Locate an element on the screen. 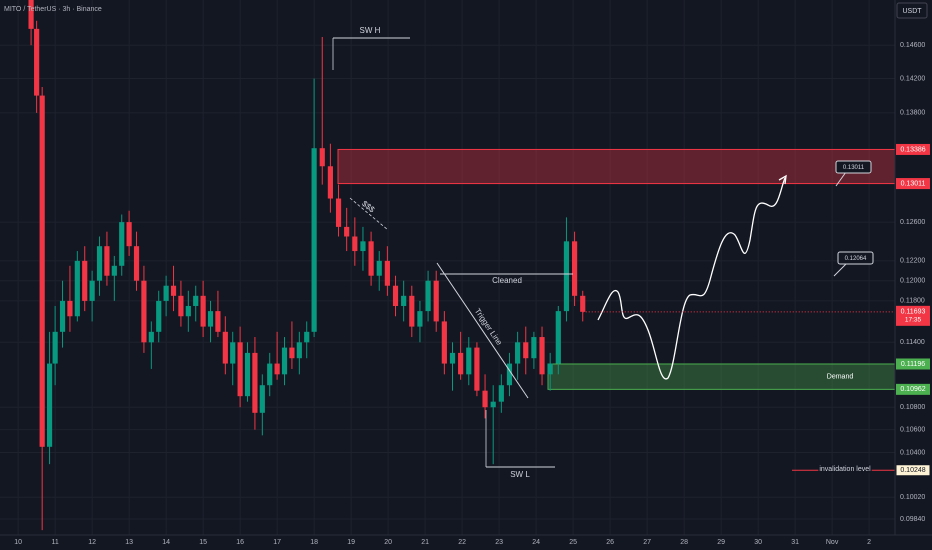 The image size is (932, 550). x-tick-label: 14 is located at coordinates (166, 542).